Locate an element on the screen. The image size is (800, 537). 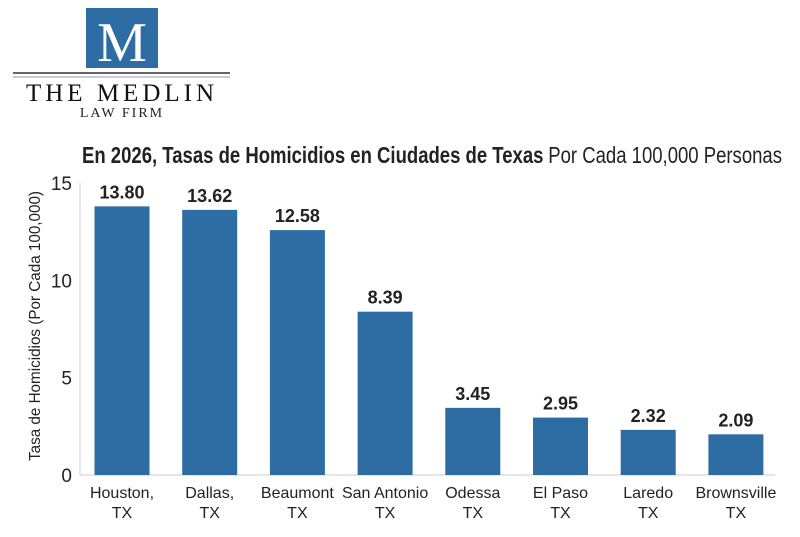
data-label: 3.45 is located at coordinates (472, 394).